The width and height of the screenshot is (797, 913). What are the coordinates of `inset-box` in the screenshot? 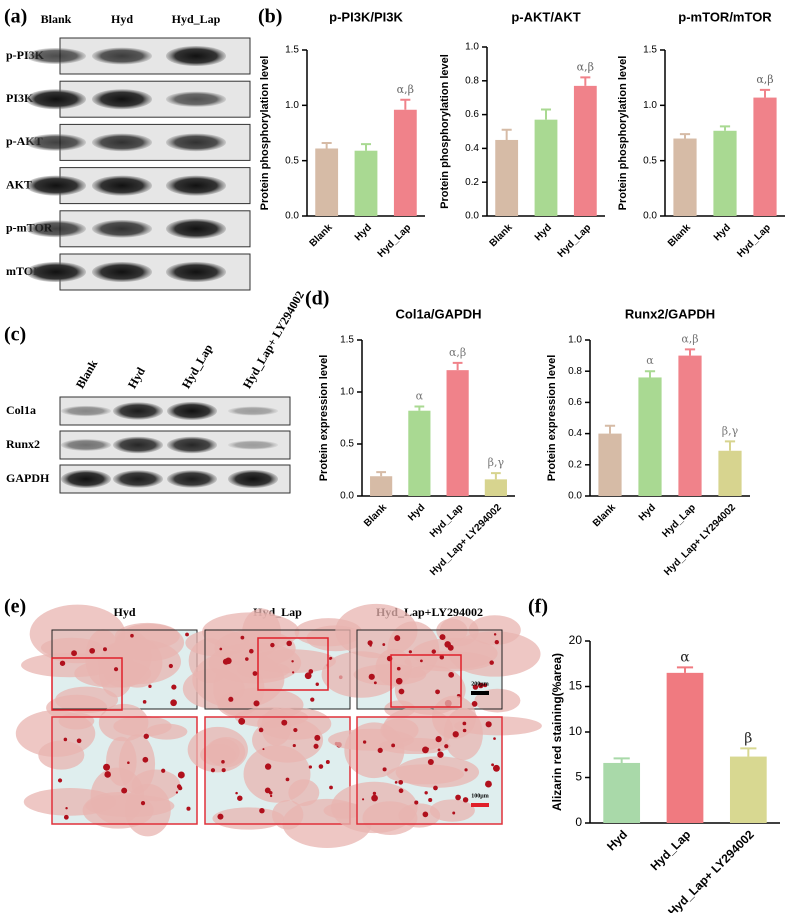 It's located at (426, 681).